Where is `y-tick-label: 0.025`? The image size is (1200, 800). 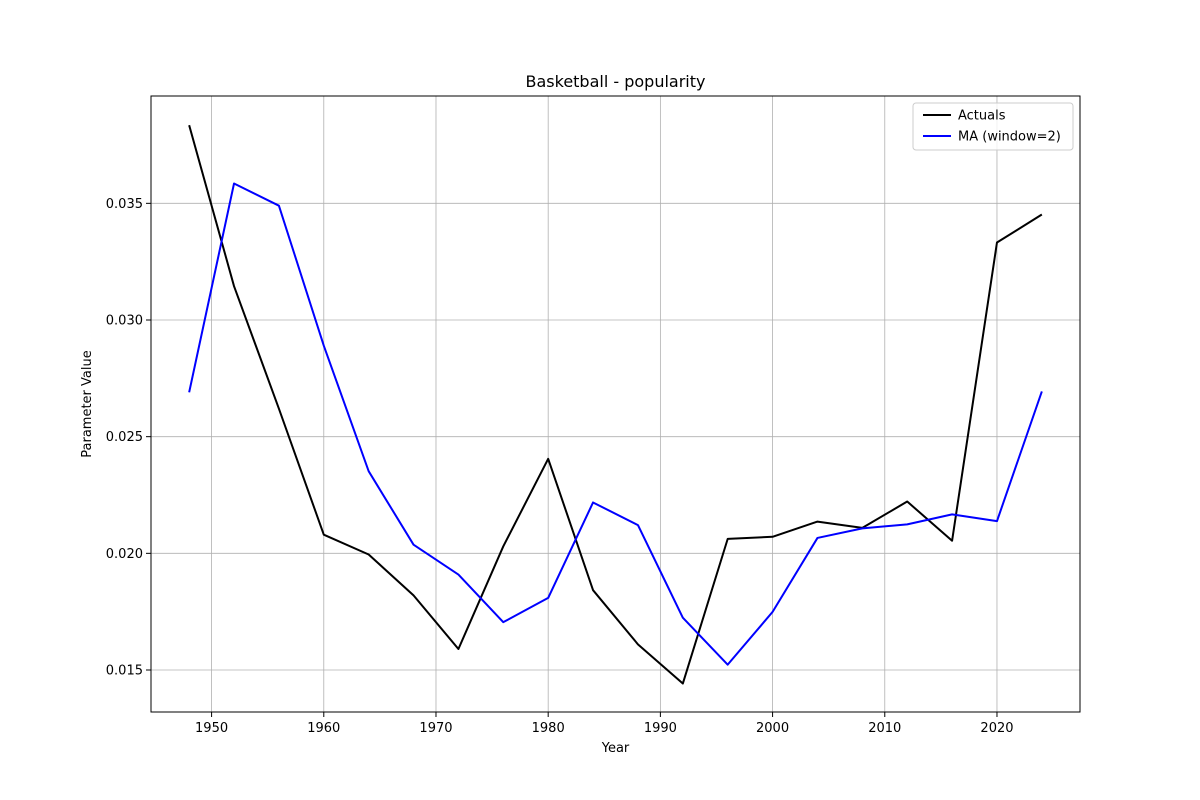
y-tick-label: 0.025 is located at coordinates (124, 437).